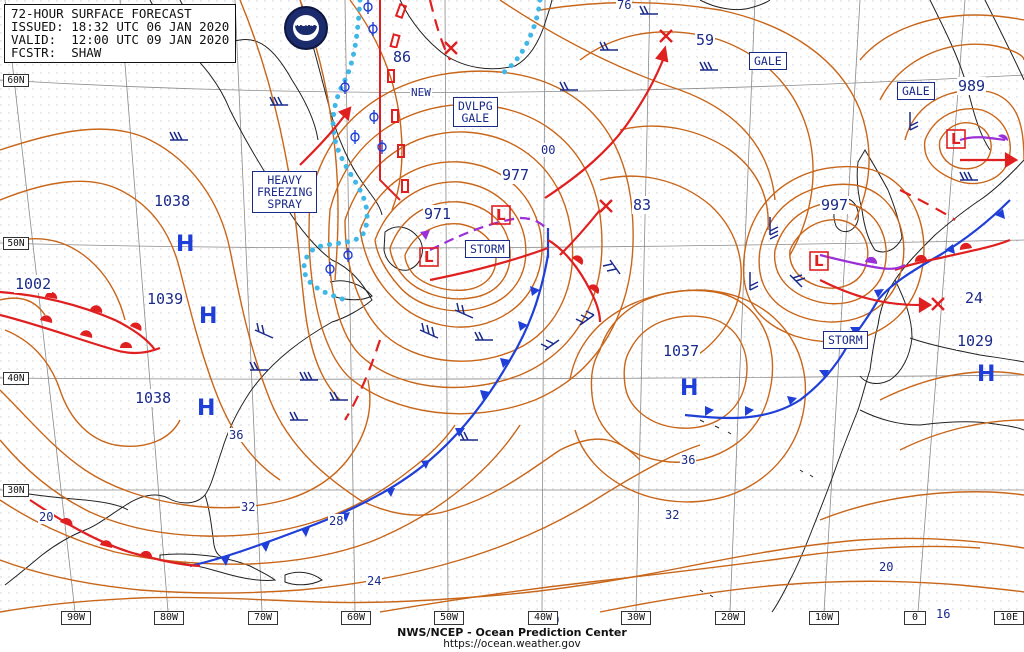 The image size is (1024, 652). I want to click on low-83-value: 83, so click(642, 205).